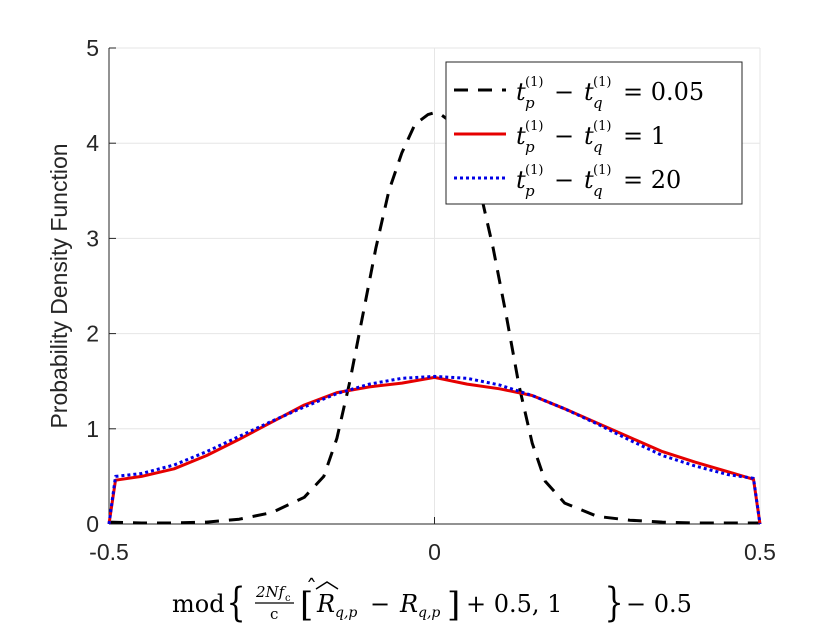 The width and height of the screenshot is (840, 630). I want to click on x-label-right-bracket: ], so click(453, 605).